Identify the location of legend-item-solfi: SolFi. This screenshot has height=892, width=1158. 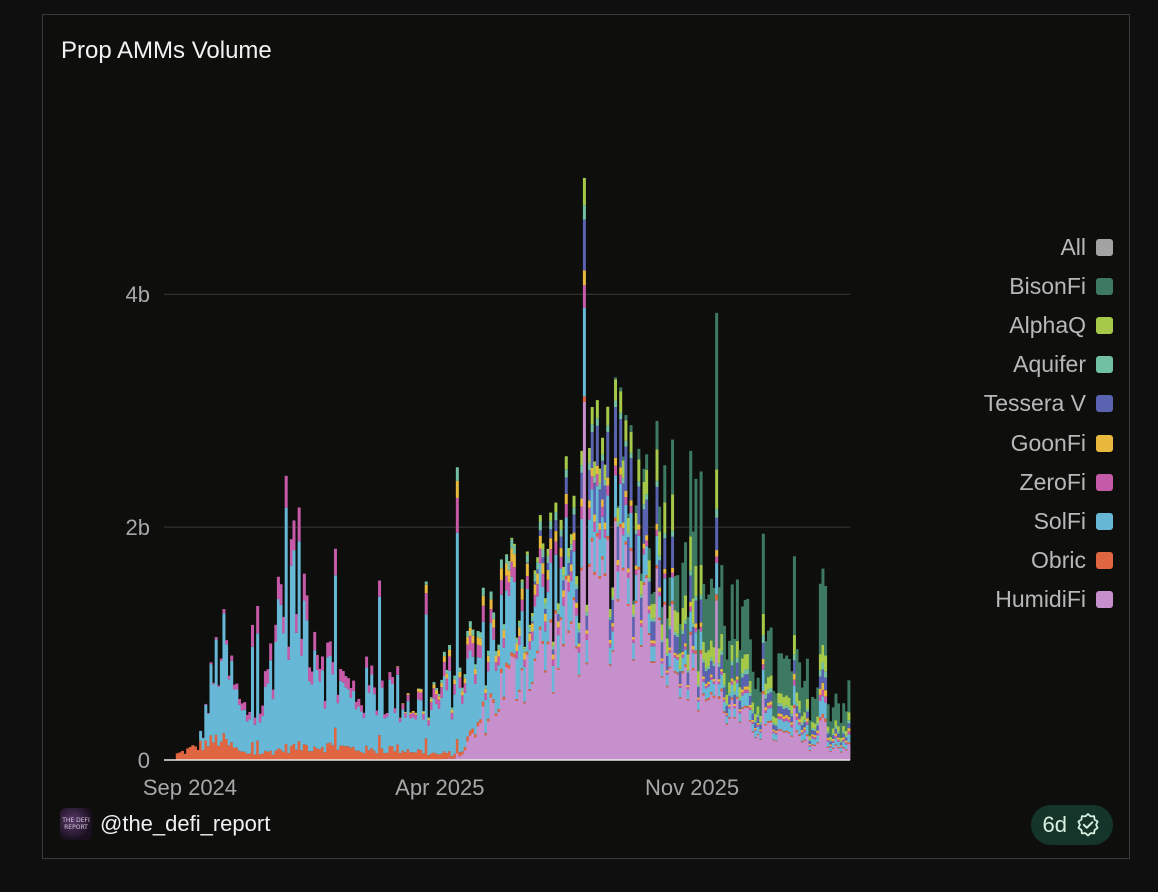
(983, 521).